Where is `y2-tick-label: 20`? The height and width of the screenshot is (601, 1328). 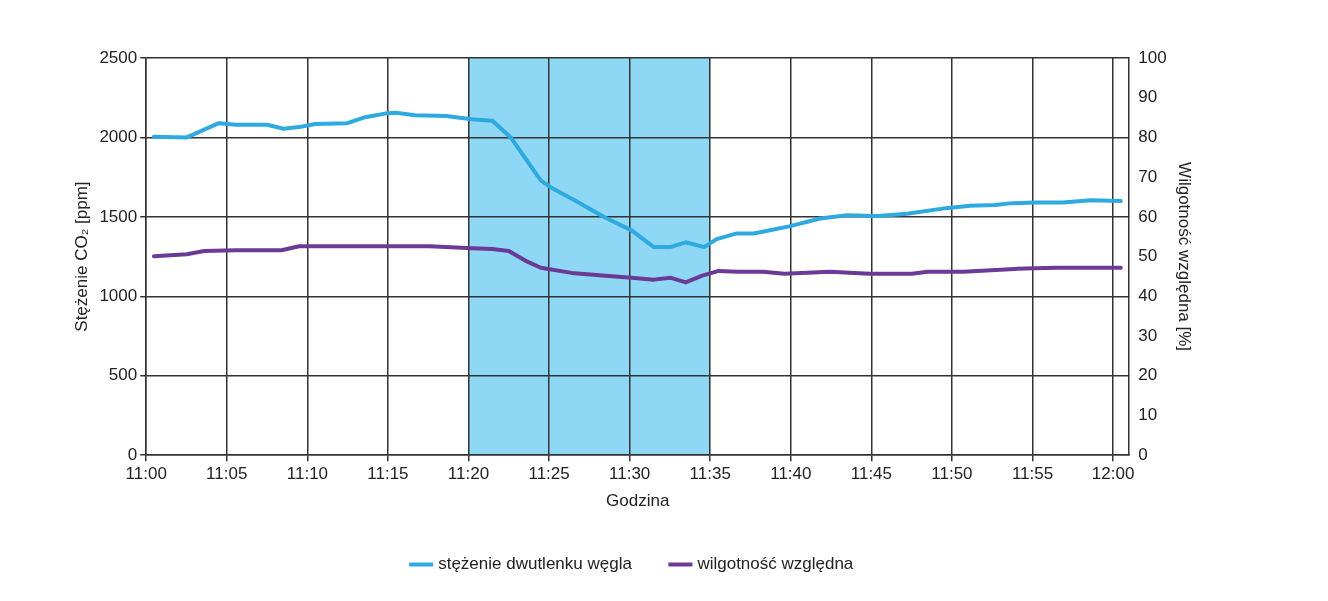
y2-tick-label: 20 is located at coordinates (1148, 375).